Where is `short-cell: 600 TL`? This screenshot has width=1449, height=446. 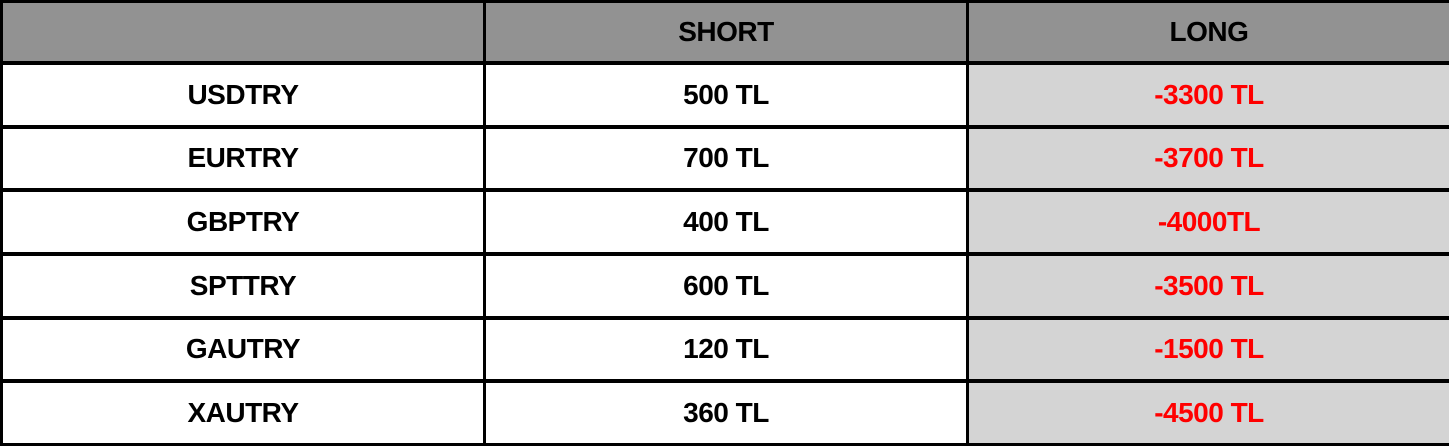
short-cell: 600 TL is located at coordinates (726, 285).